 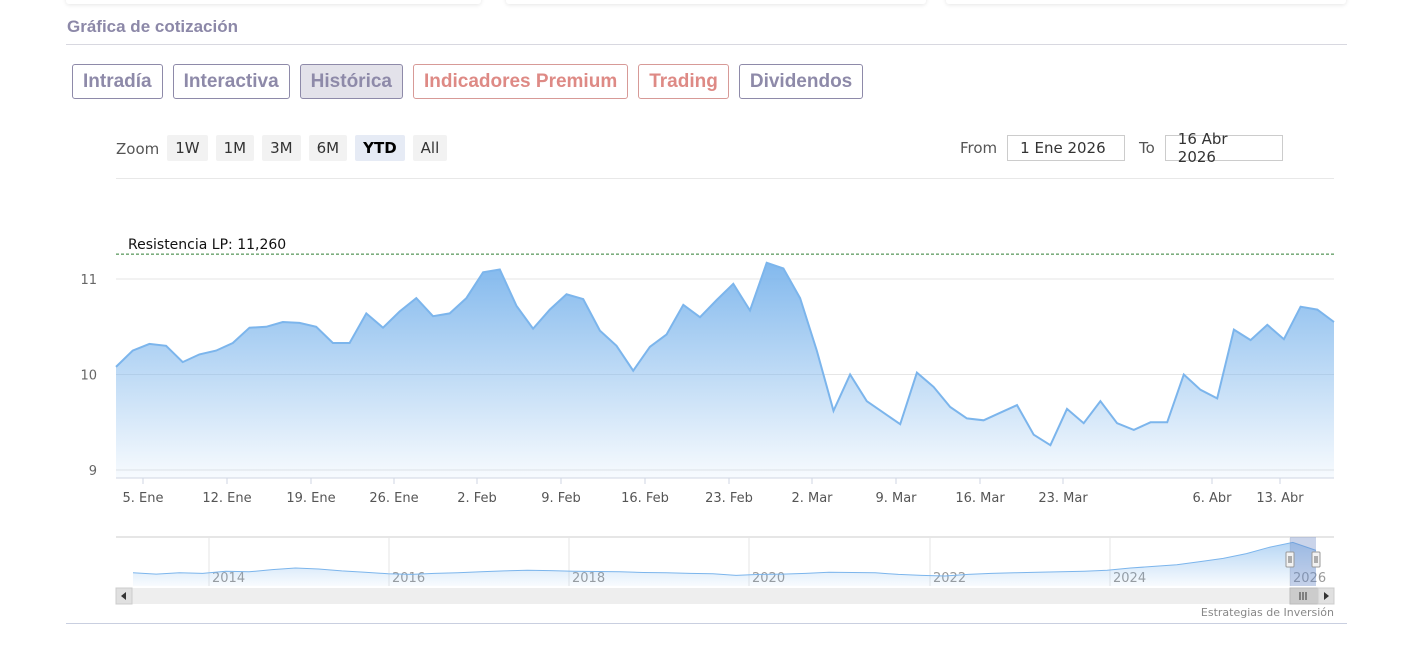 I want to click on from-label: From, so click(x=979, y=148).